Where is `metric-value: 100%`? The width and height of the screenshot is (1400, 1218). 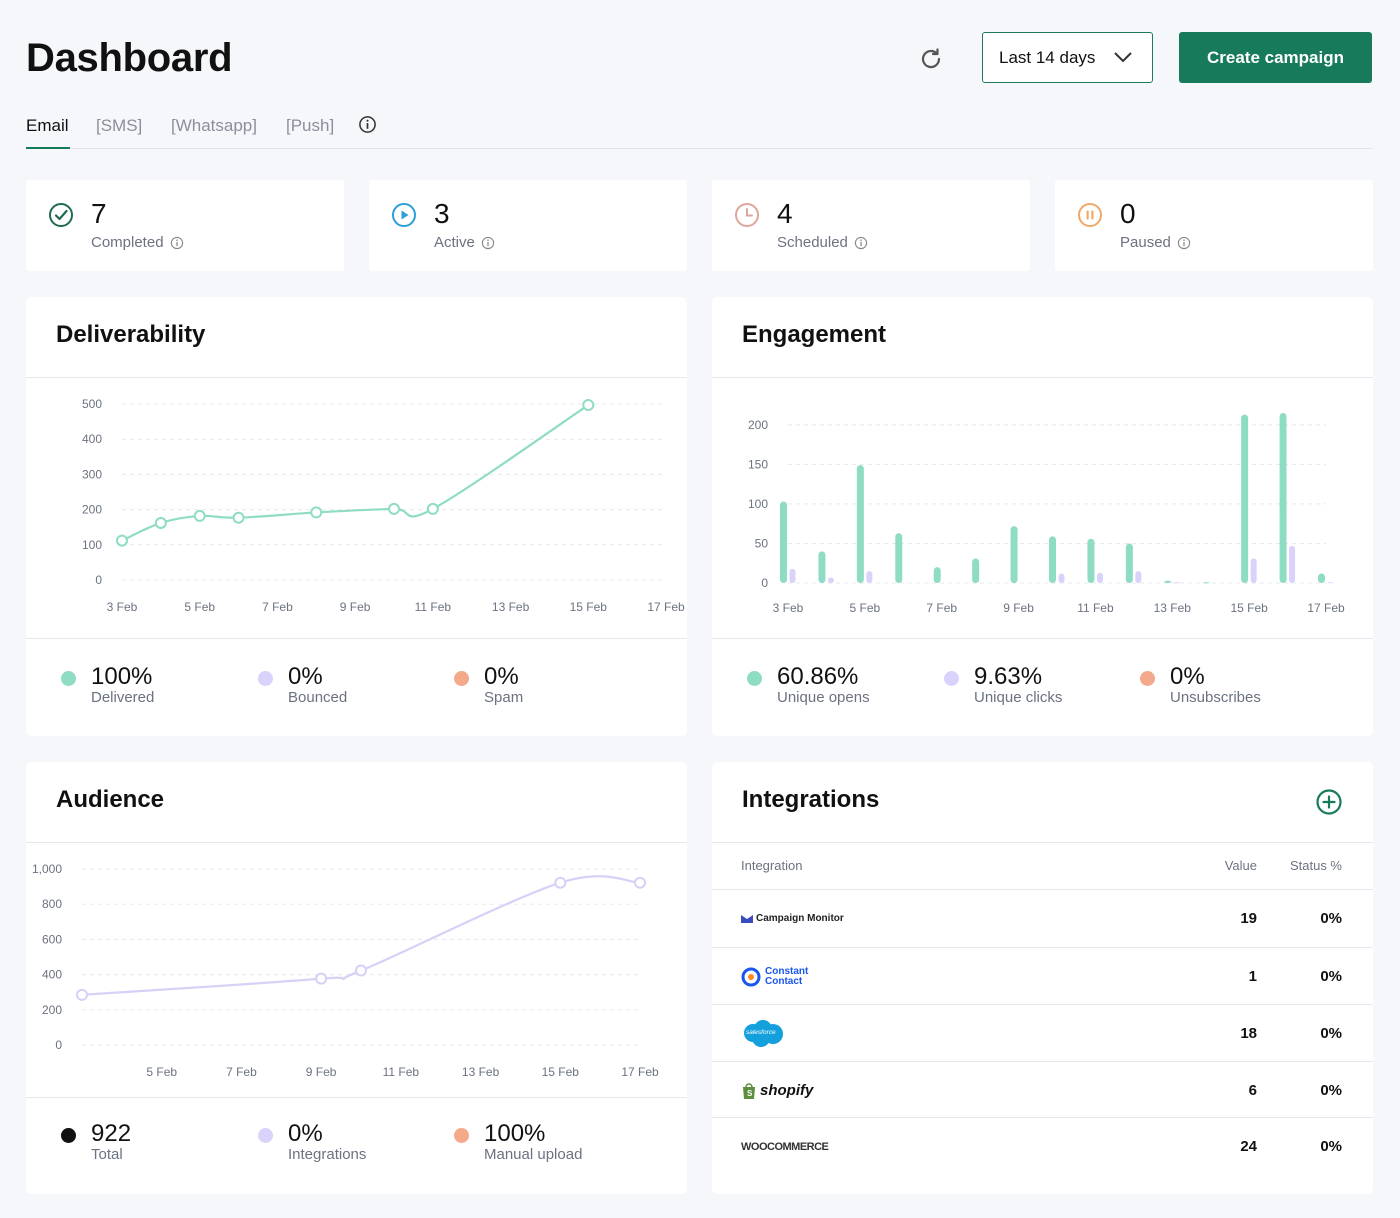 metric-value: 100% is located at coordinates (515, 1133).